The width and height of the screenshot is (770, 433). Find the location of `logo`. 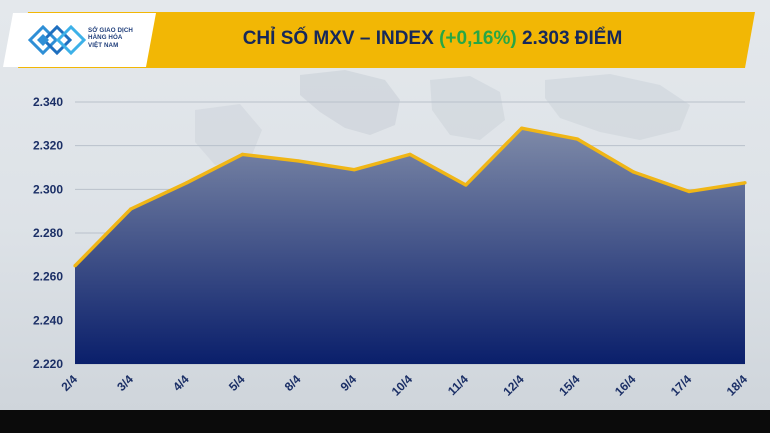

logo is located at coordinates (84, 40).